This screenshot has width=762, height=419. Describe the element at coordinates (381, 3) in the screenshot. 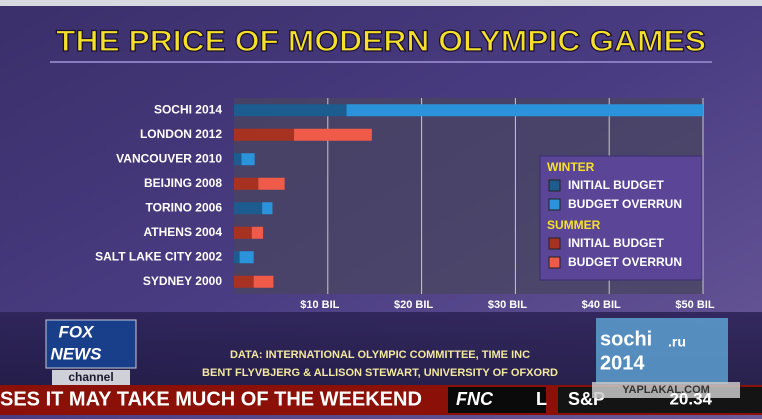

I see `top-strip` at that location.